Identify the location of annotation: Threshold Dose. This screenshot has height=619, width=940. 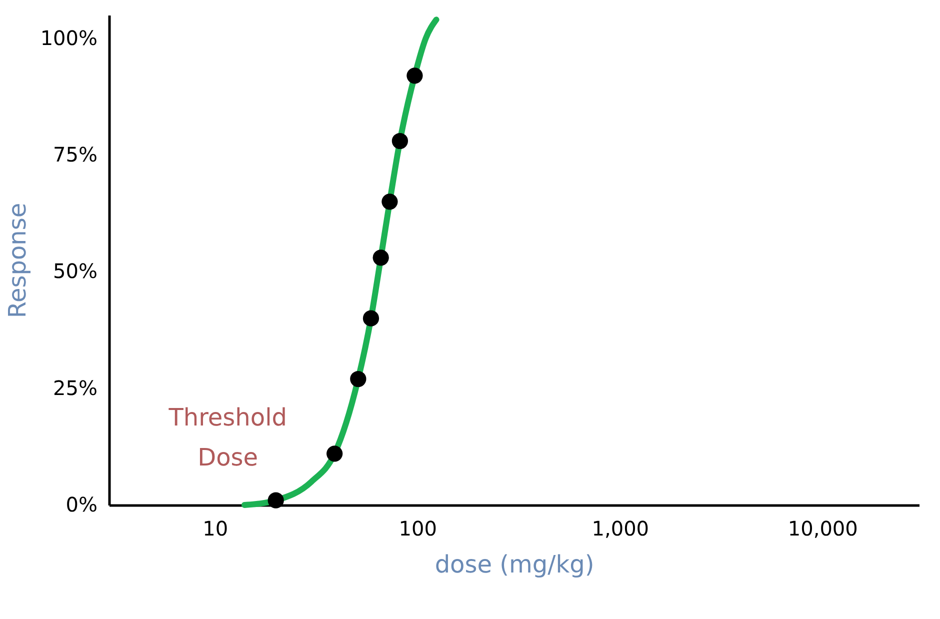
(227, 437).